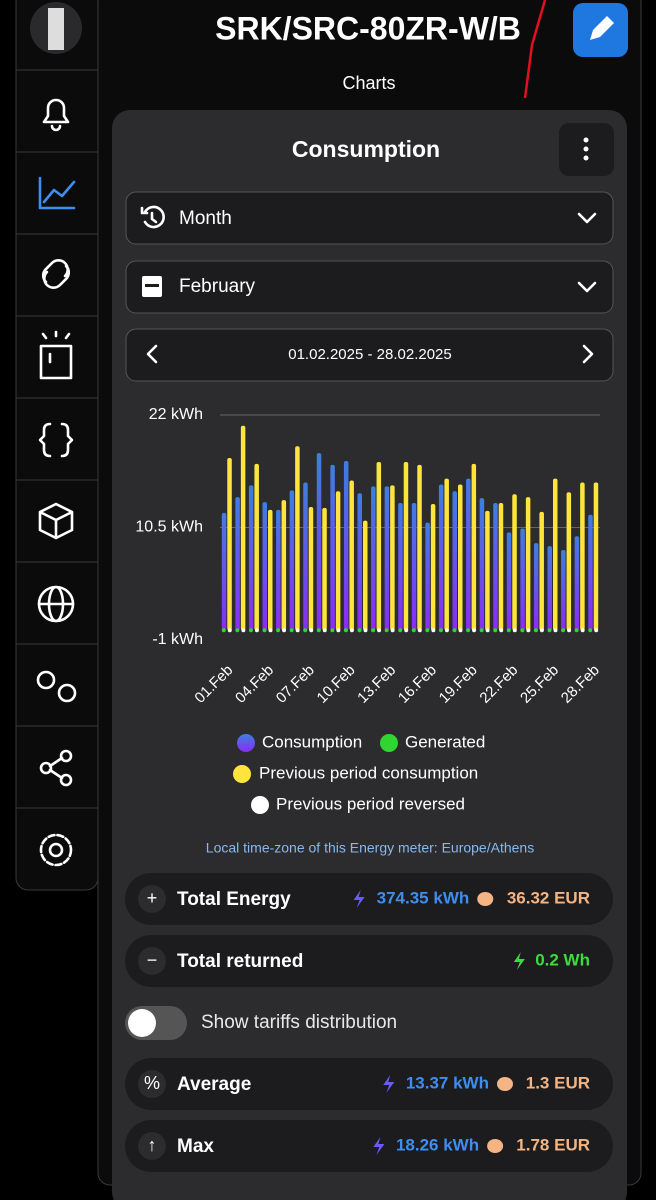  Describe the element at coordinates (56, 686) in the screenshot. I see `icon-settings-pair` at that location.